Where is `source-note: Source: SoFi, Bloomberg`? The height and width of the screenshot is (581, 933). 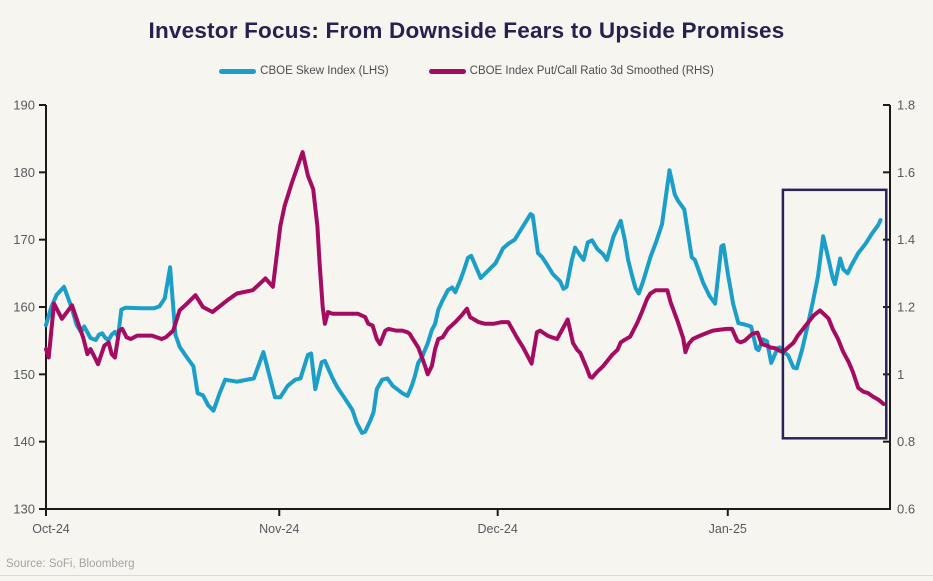 source-note: Source: SoFi, Bloomberg is located at coordinates (70, 564).